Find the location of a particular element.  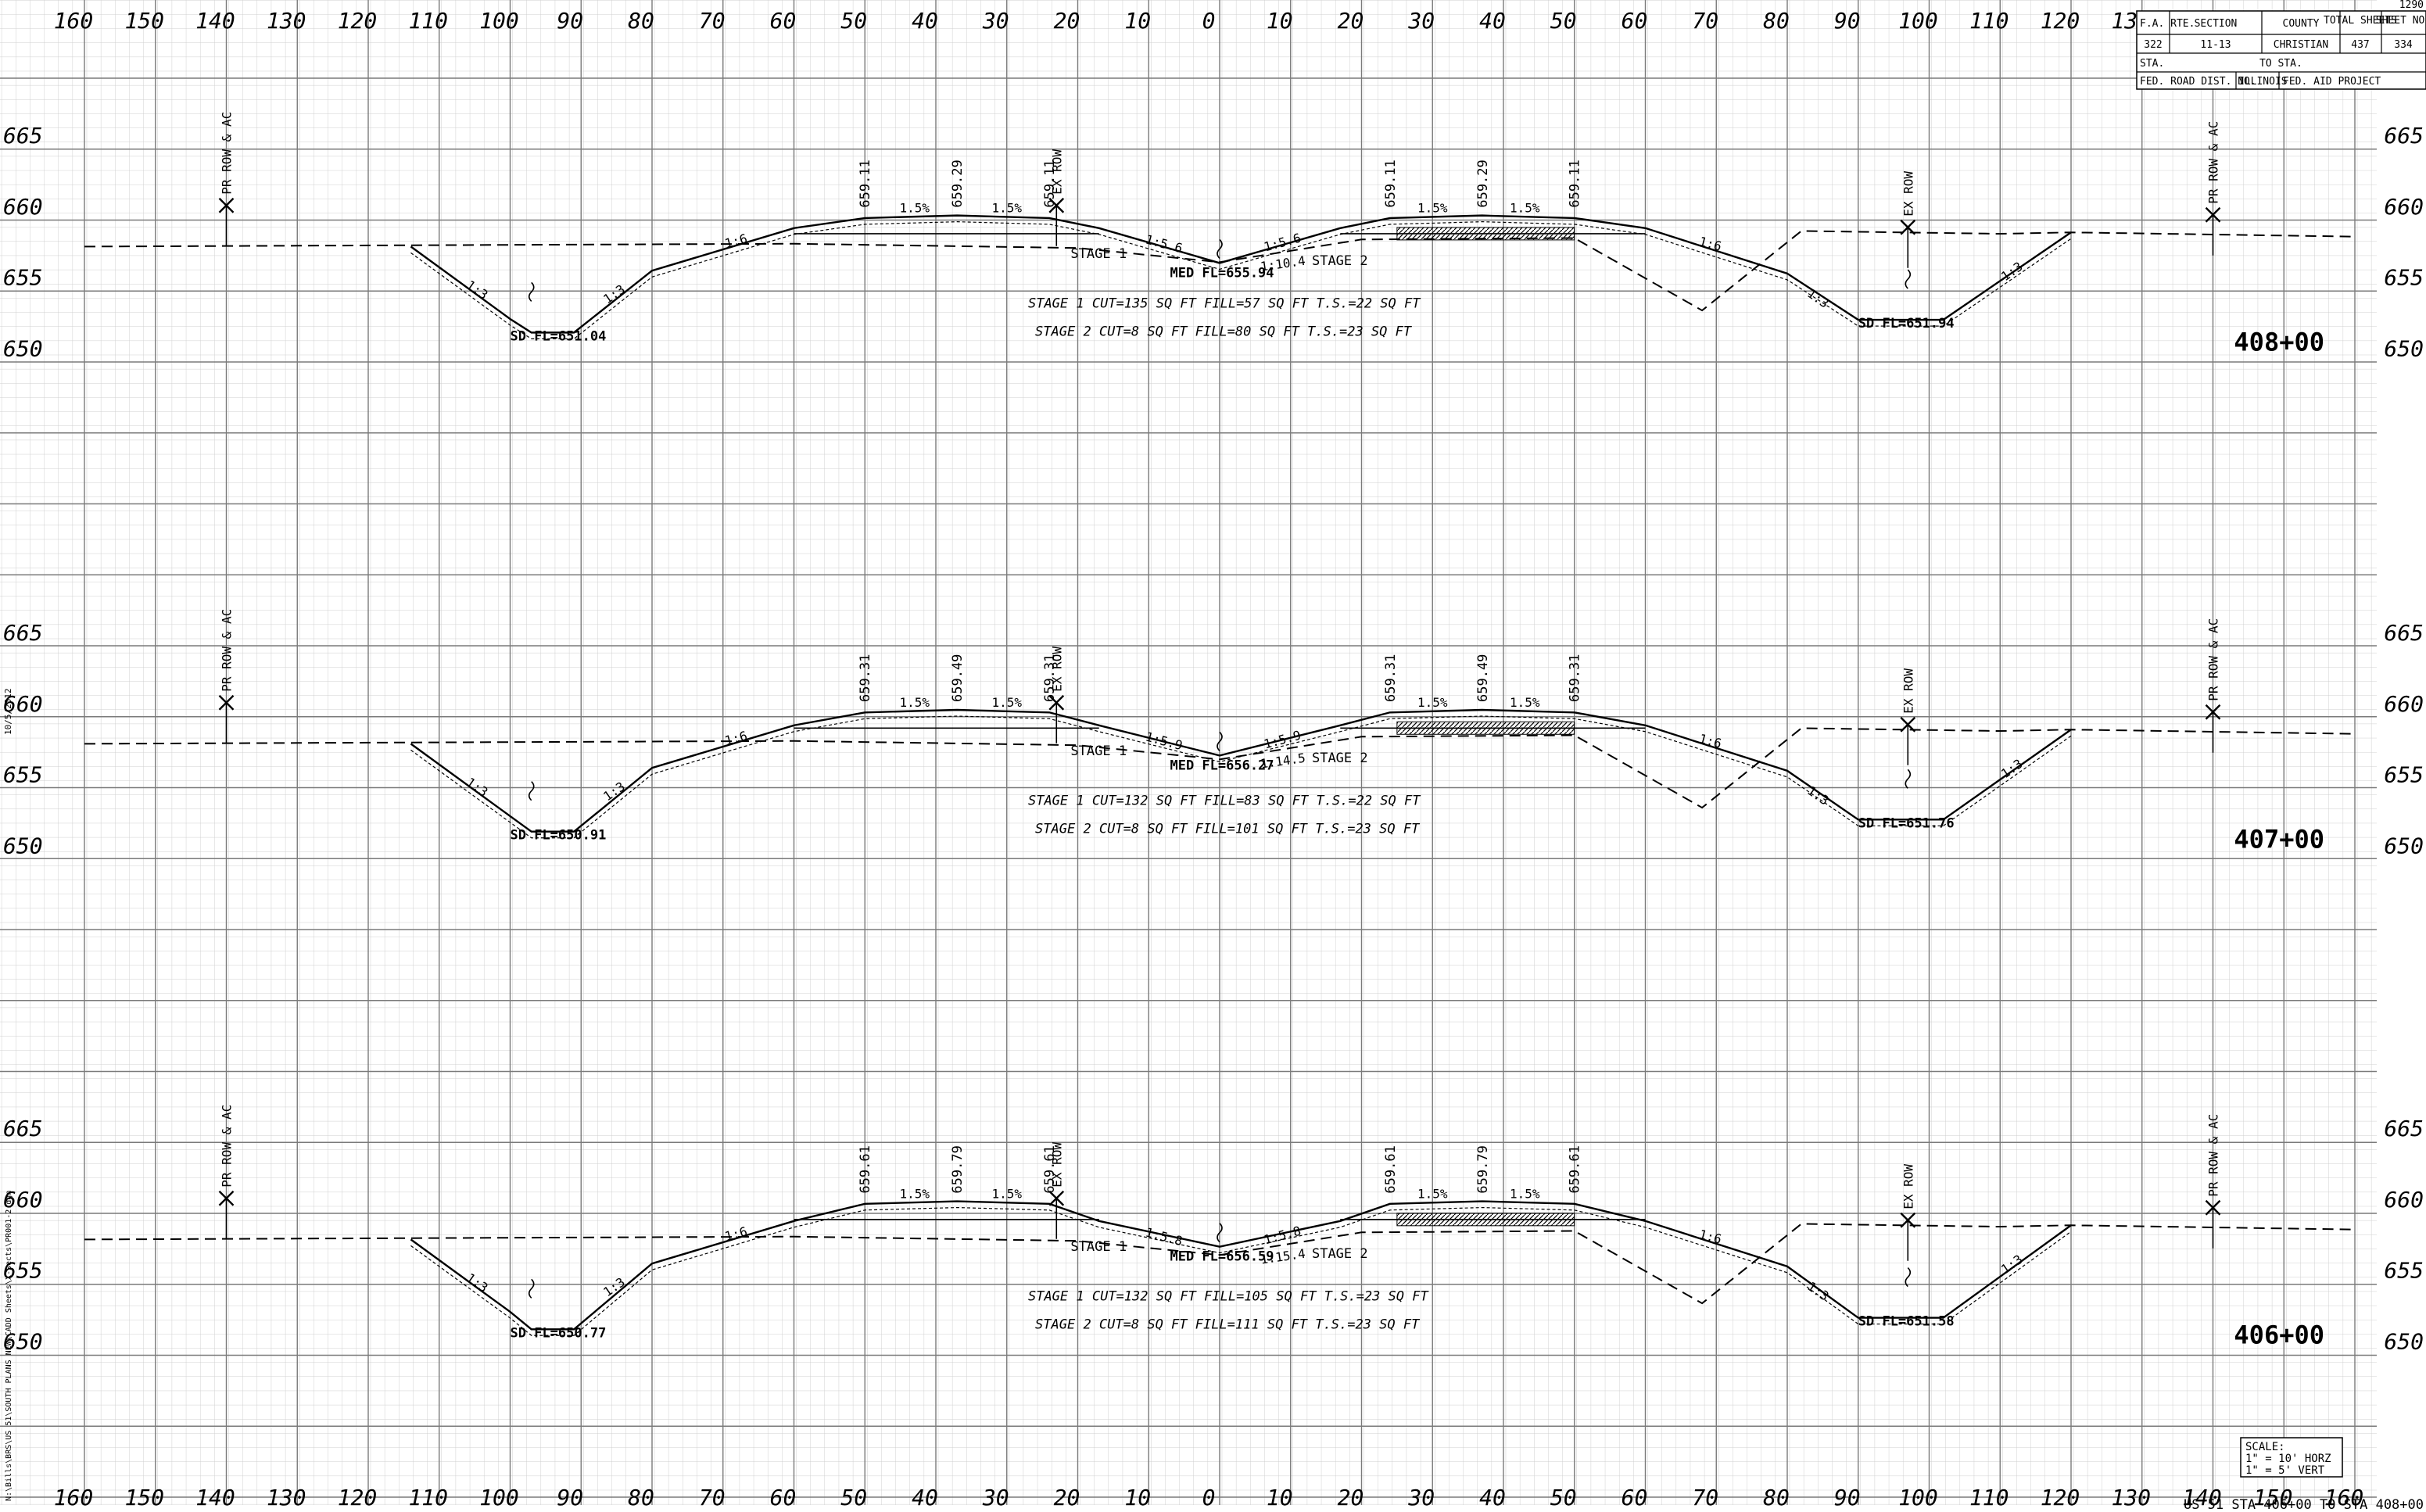

offset-label-bottom: 160 is located at coordinates (74, 1497).